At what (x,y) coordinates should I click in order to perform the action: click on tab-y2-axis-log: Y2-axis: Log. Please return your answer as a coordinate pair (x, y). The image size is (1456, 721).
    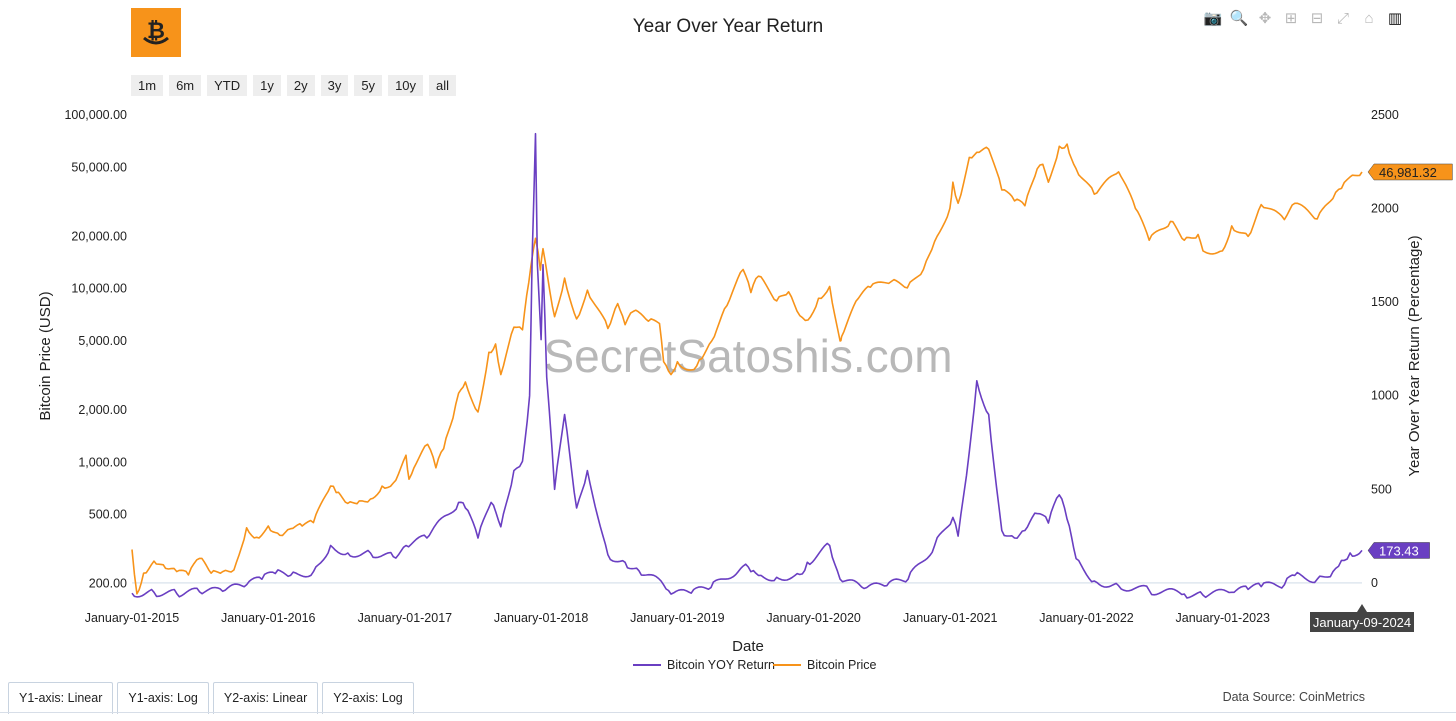
    Looking at the image, I should click on (368, 698).